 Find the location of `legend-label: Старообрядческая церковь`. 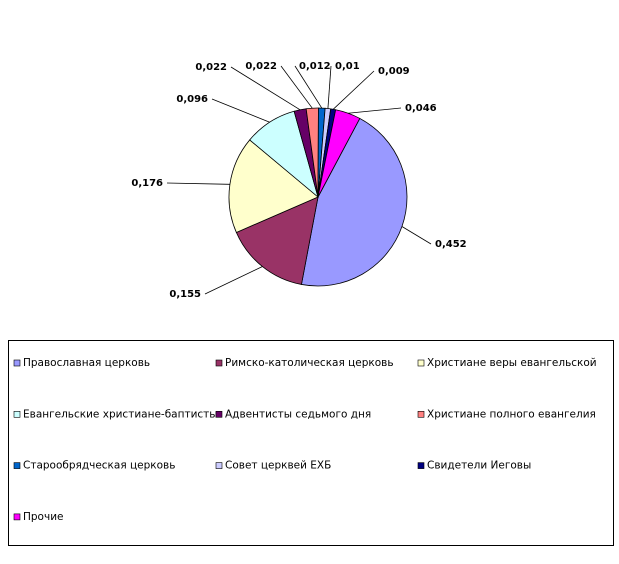

legend-label: Старообрядческая церковь is located at coordinates (99, 466).